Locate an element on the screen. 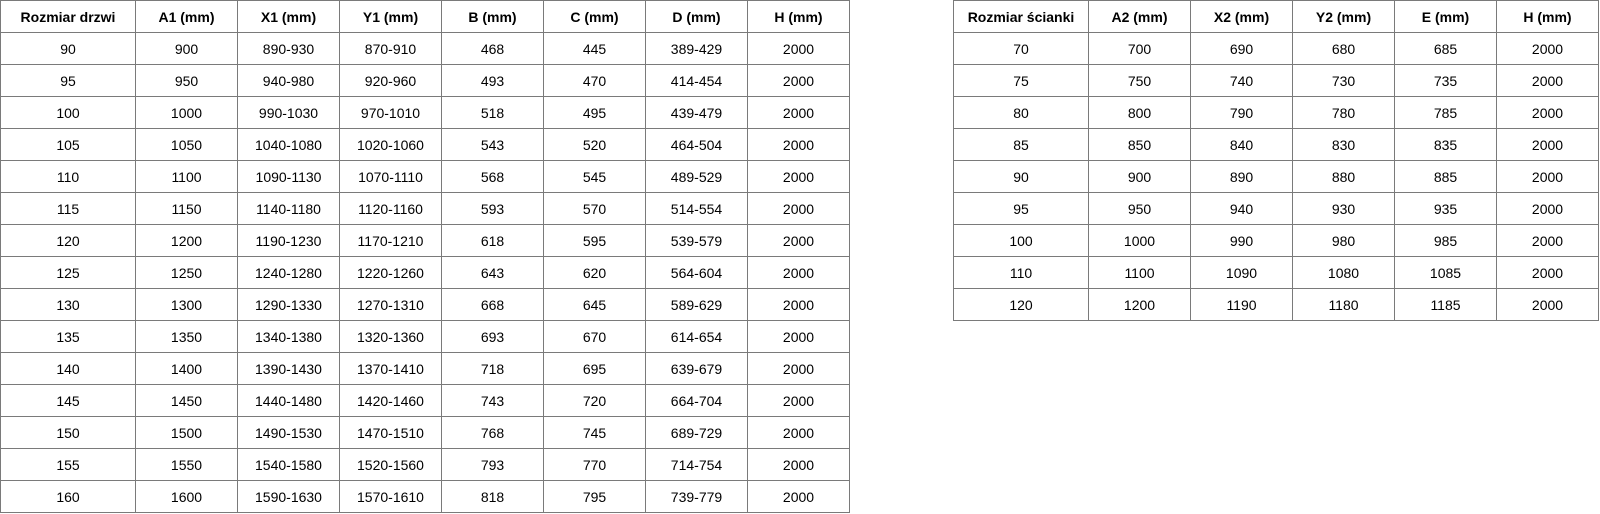 The height and width of the screenshot is (514, 1600). table-cell: 1120-1160 is located at coordinates (390, 208).